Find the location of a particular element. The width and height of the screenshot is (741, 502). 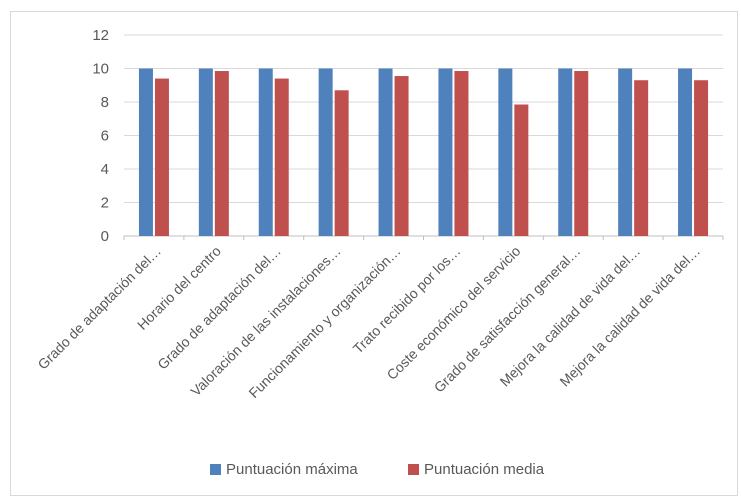

y-tick-label: 8 is located at coordinates (105, 102).